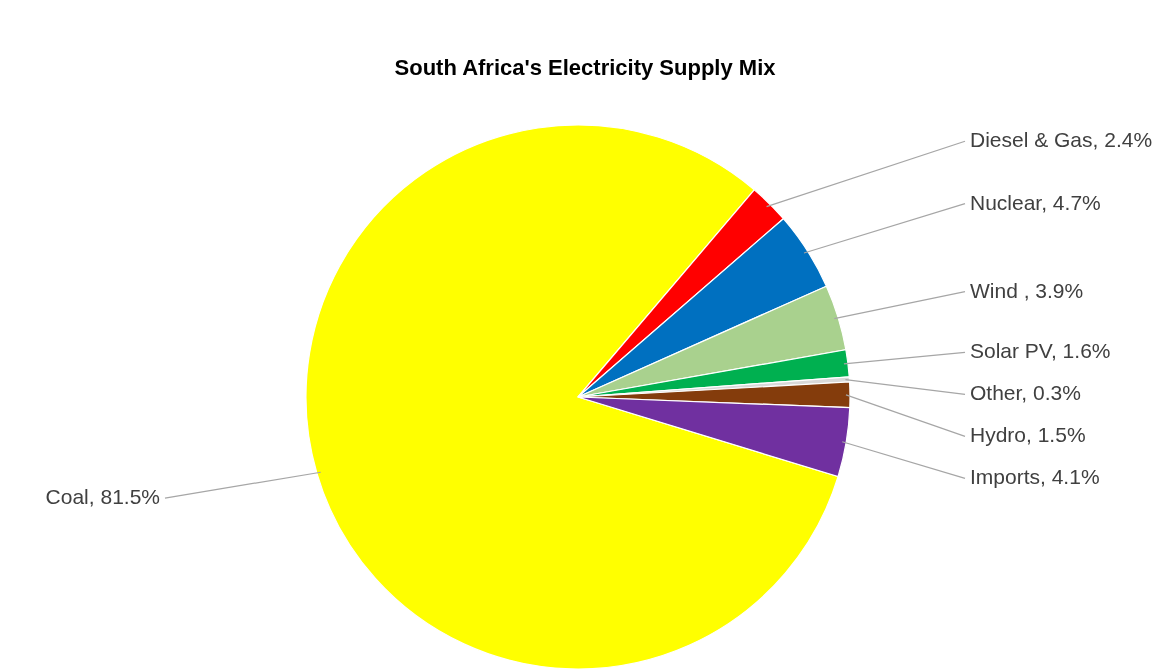 Image resolution: width=1170 pixels, height=669 pixels. Describe the element at coordinates (1027, 290) in the screenshot. I see `slice-label: Wind , 3.9%` at that location.